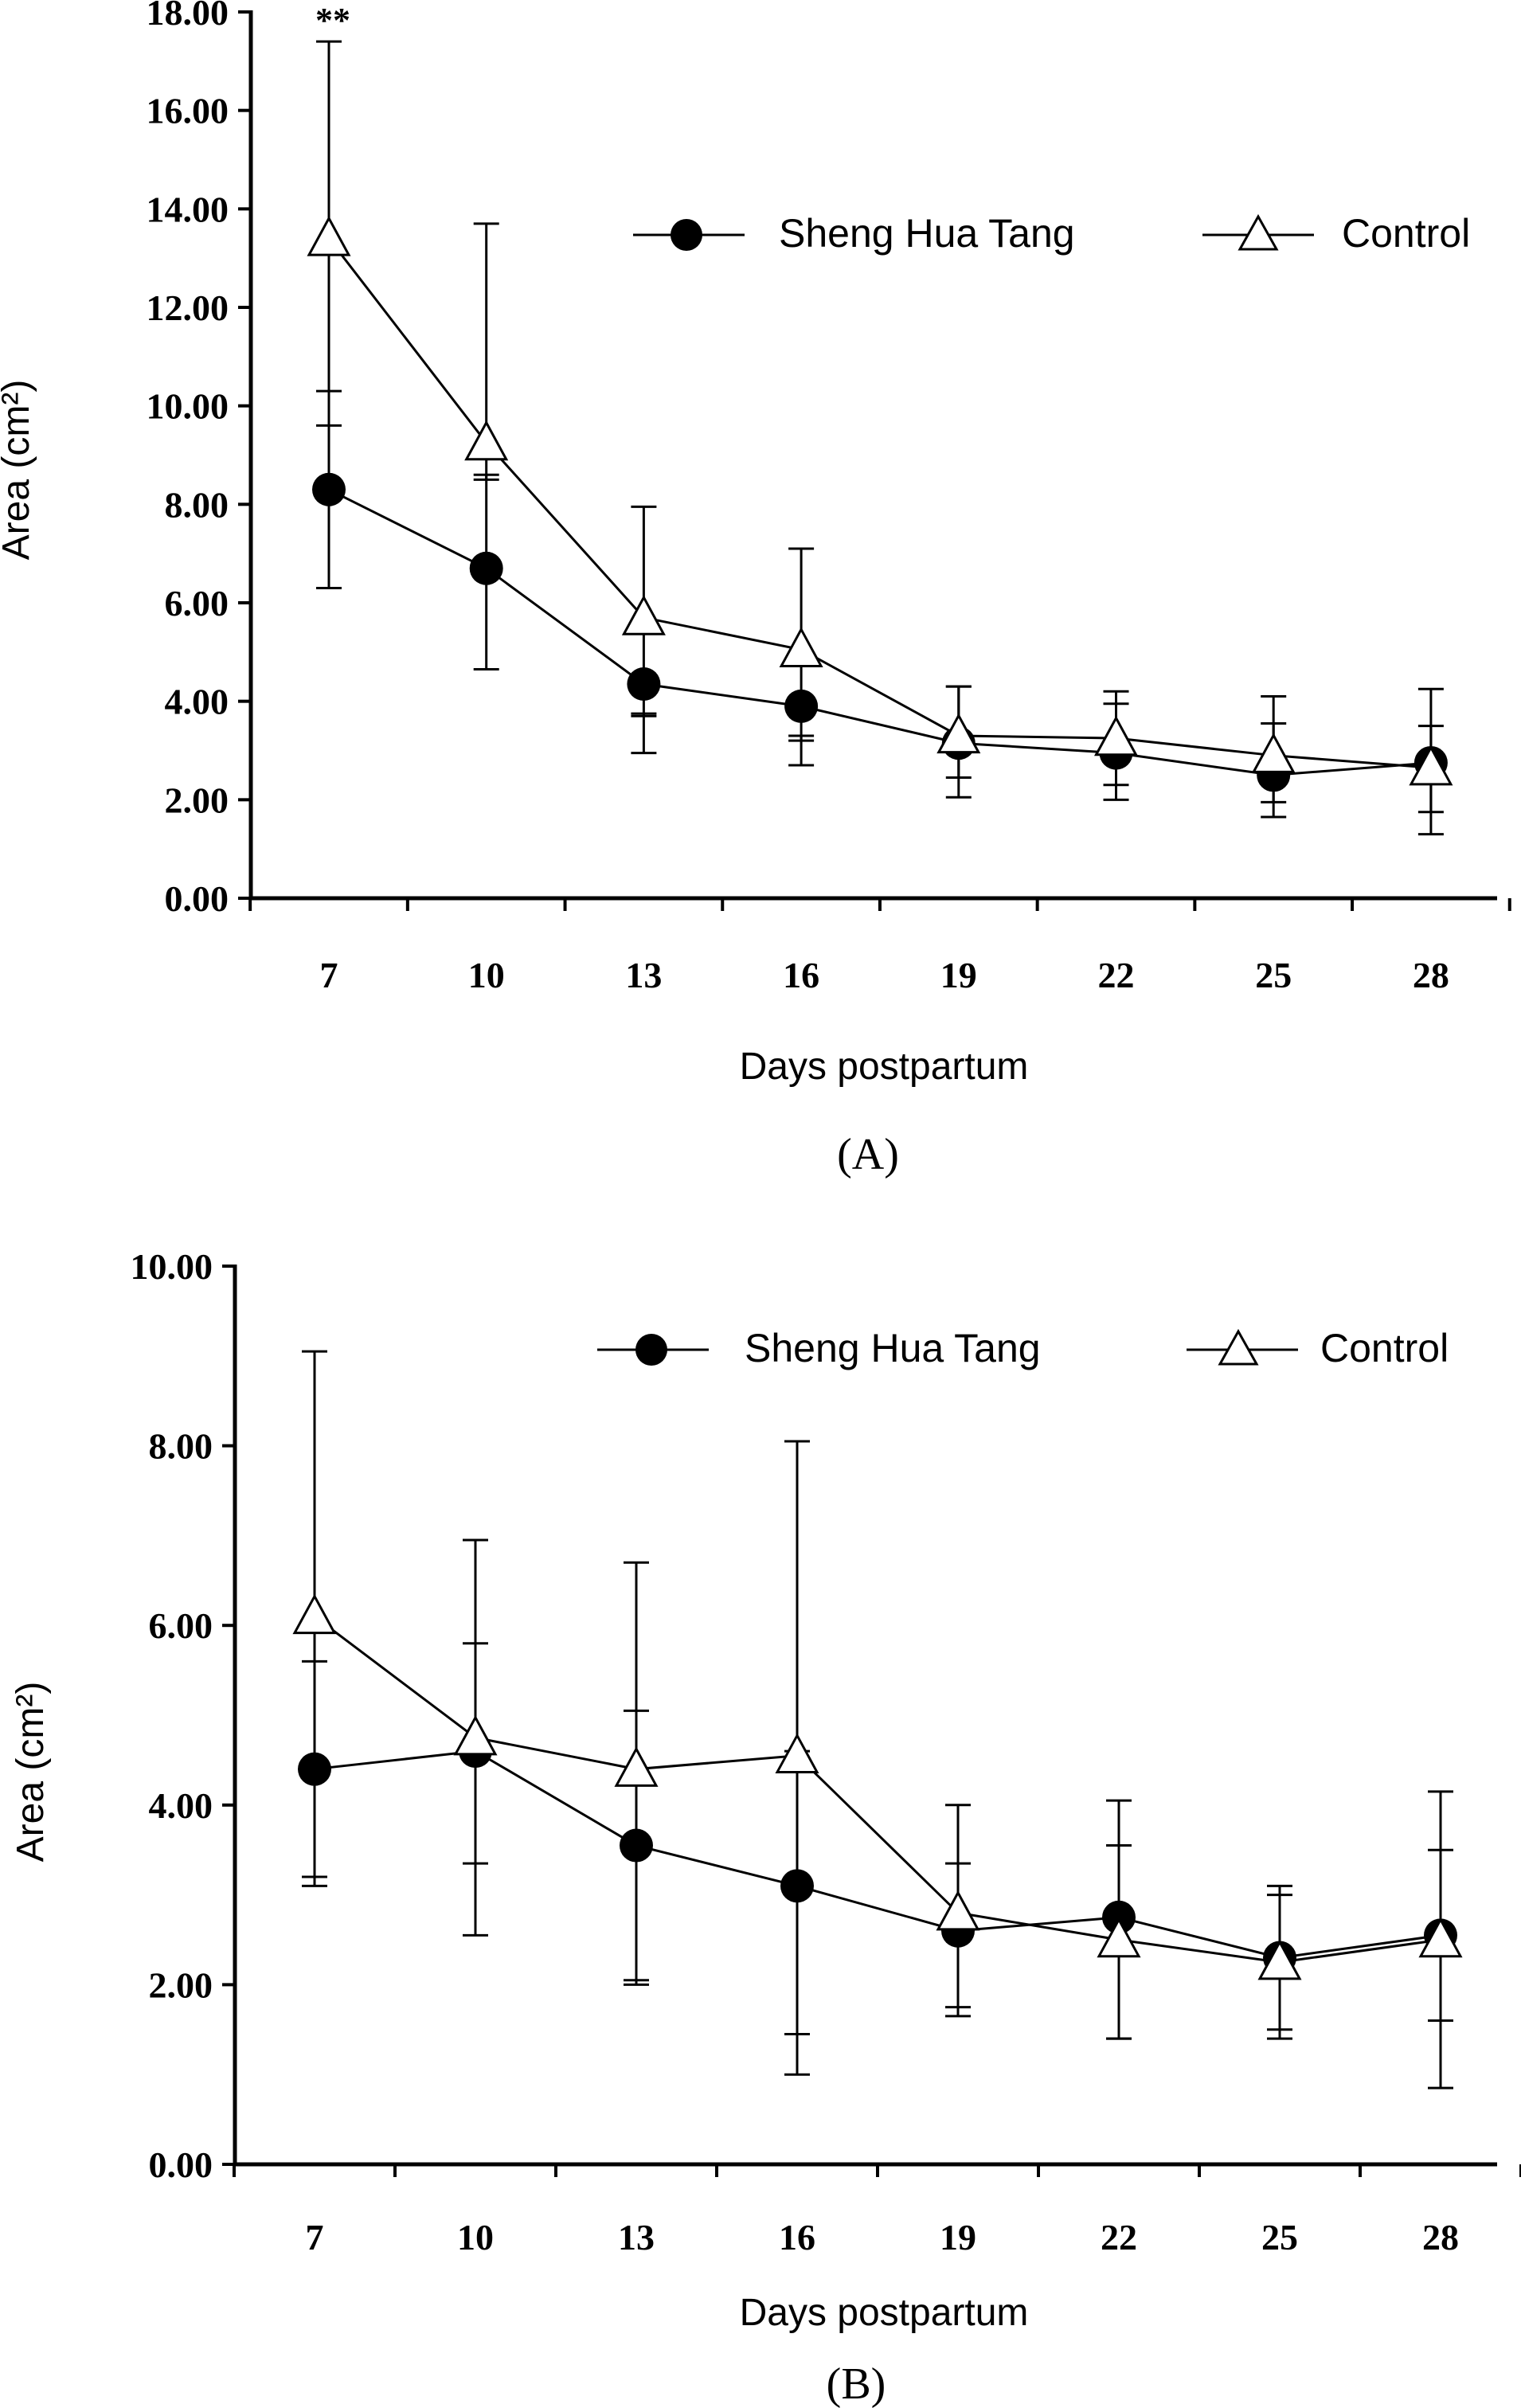 The image size is (1521, 2408). I want to click on y-axis-label-b: Area (cm²), so click(31, 1773).